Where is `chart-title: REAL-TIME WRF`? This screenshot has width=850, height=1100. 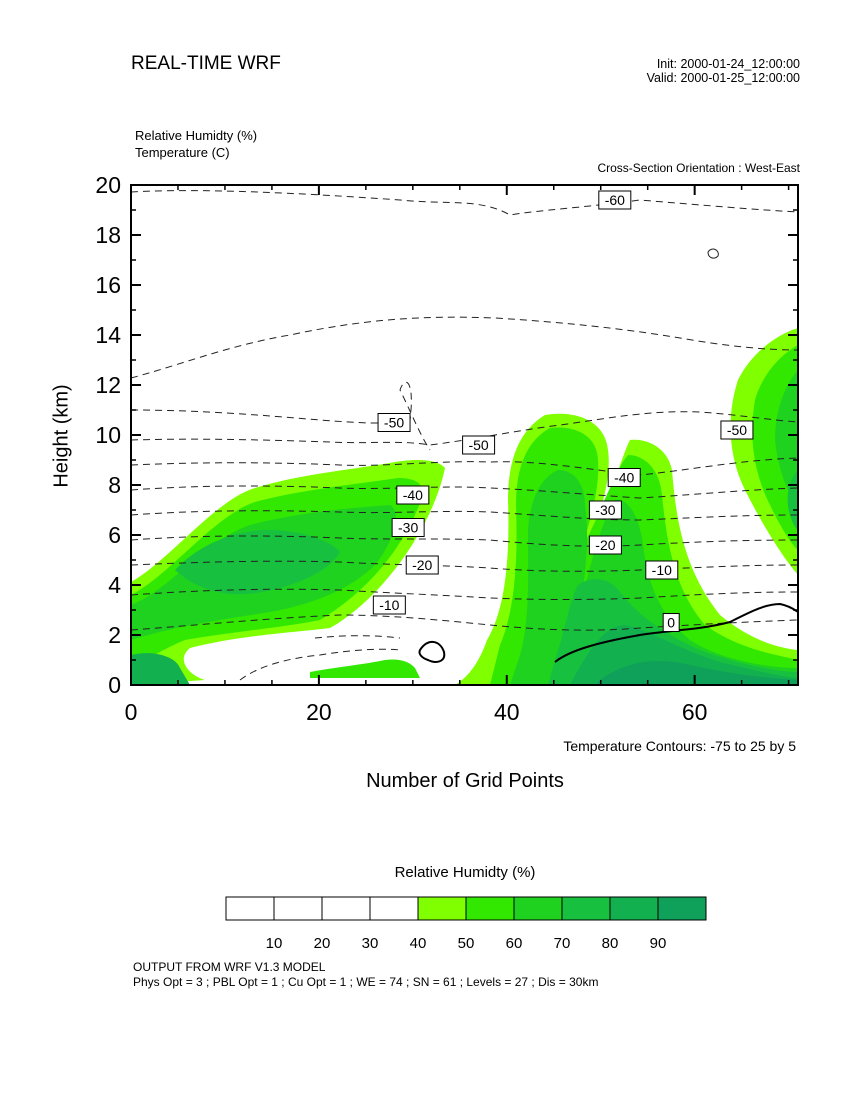 chart-title: REAL-TIME WRF is located at coordinates (206, 63).